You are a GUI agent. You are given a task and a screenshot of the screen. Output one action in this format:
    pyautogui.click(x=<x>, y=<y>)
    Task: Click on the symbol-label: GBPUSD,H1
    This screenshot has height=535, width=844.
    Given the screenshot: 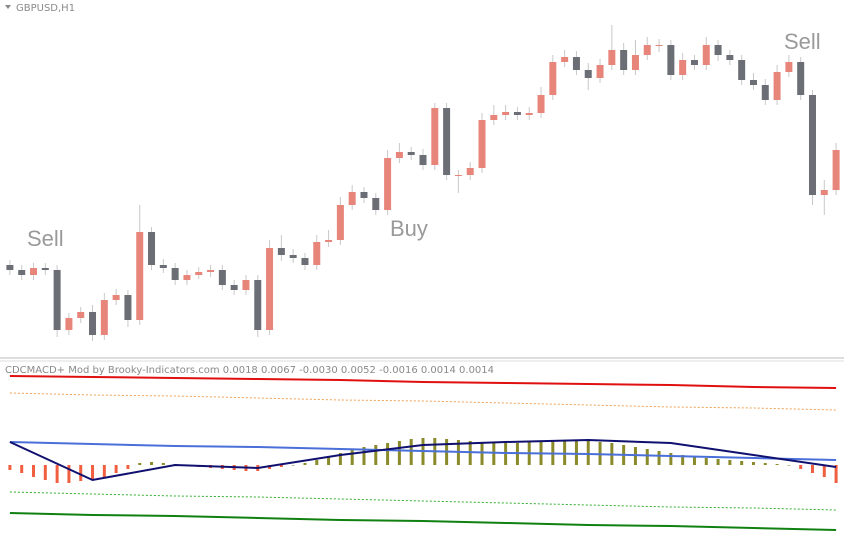 What is the action you would take?
    pyautogui.click(x=45, y=8)
    